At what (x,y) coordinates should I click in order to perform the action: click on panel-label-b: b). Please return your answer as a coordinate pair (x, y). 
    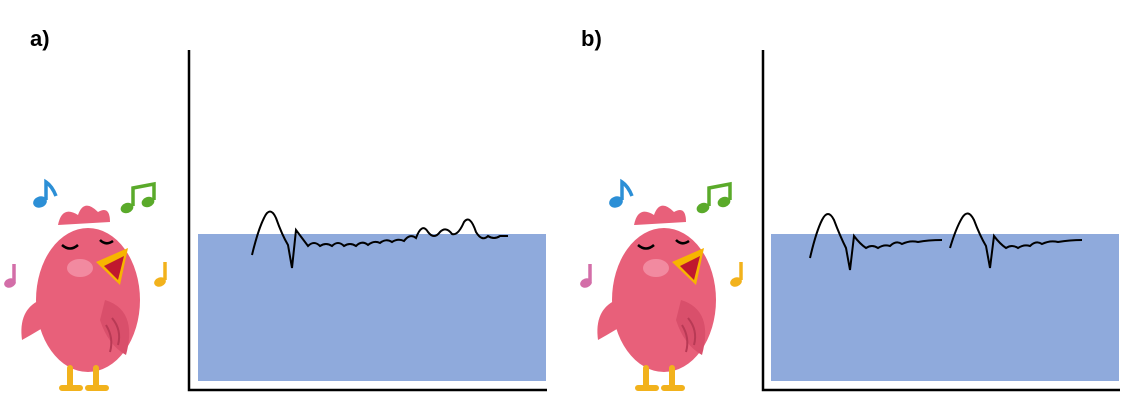
    Looking at the image, I should click on (591, 38).